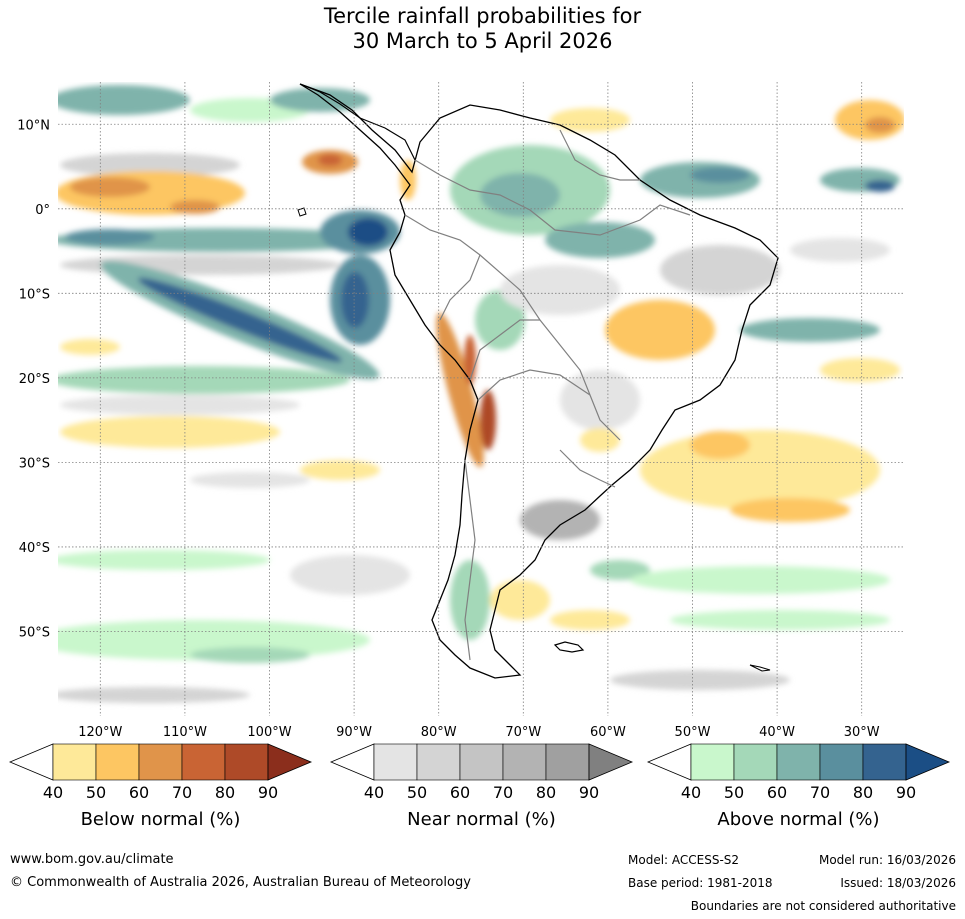 Image resolution: width=965 pixels, height=919 pixels. I want to click on colorbar: 40 50 60 70 80 90 Above normal (%), so click(798, 786).